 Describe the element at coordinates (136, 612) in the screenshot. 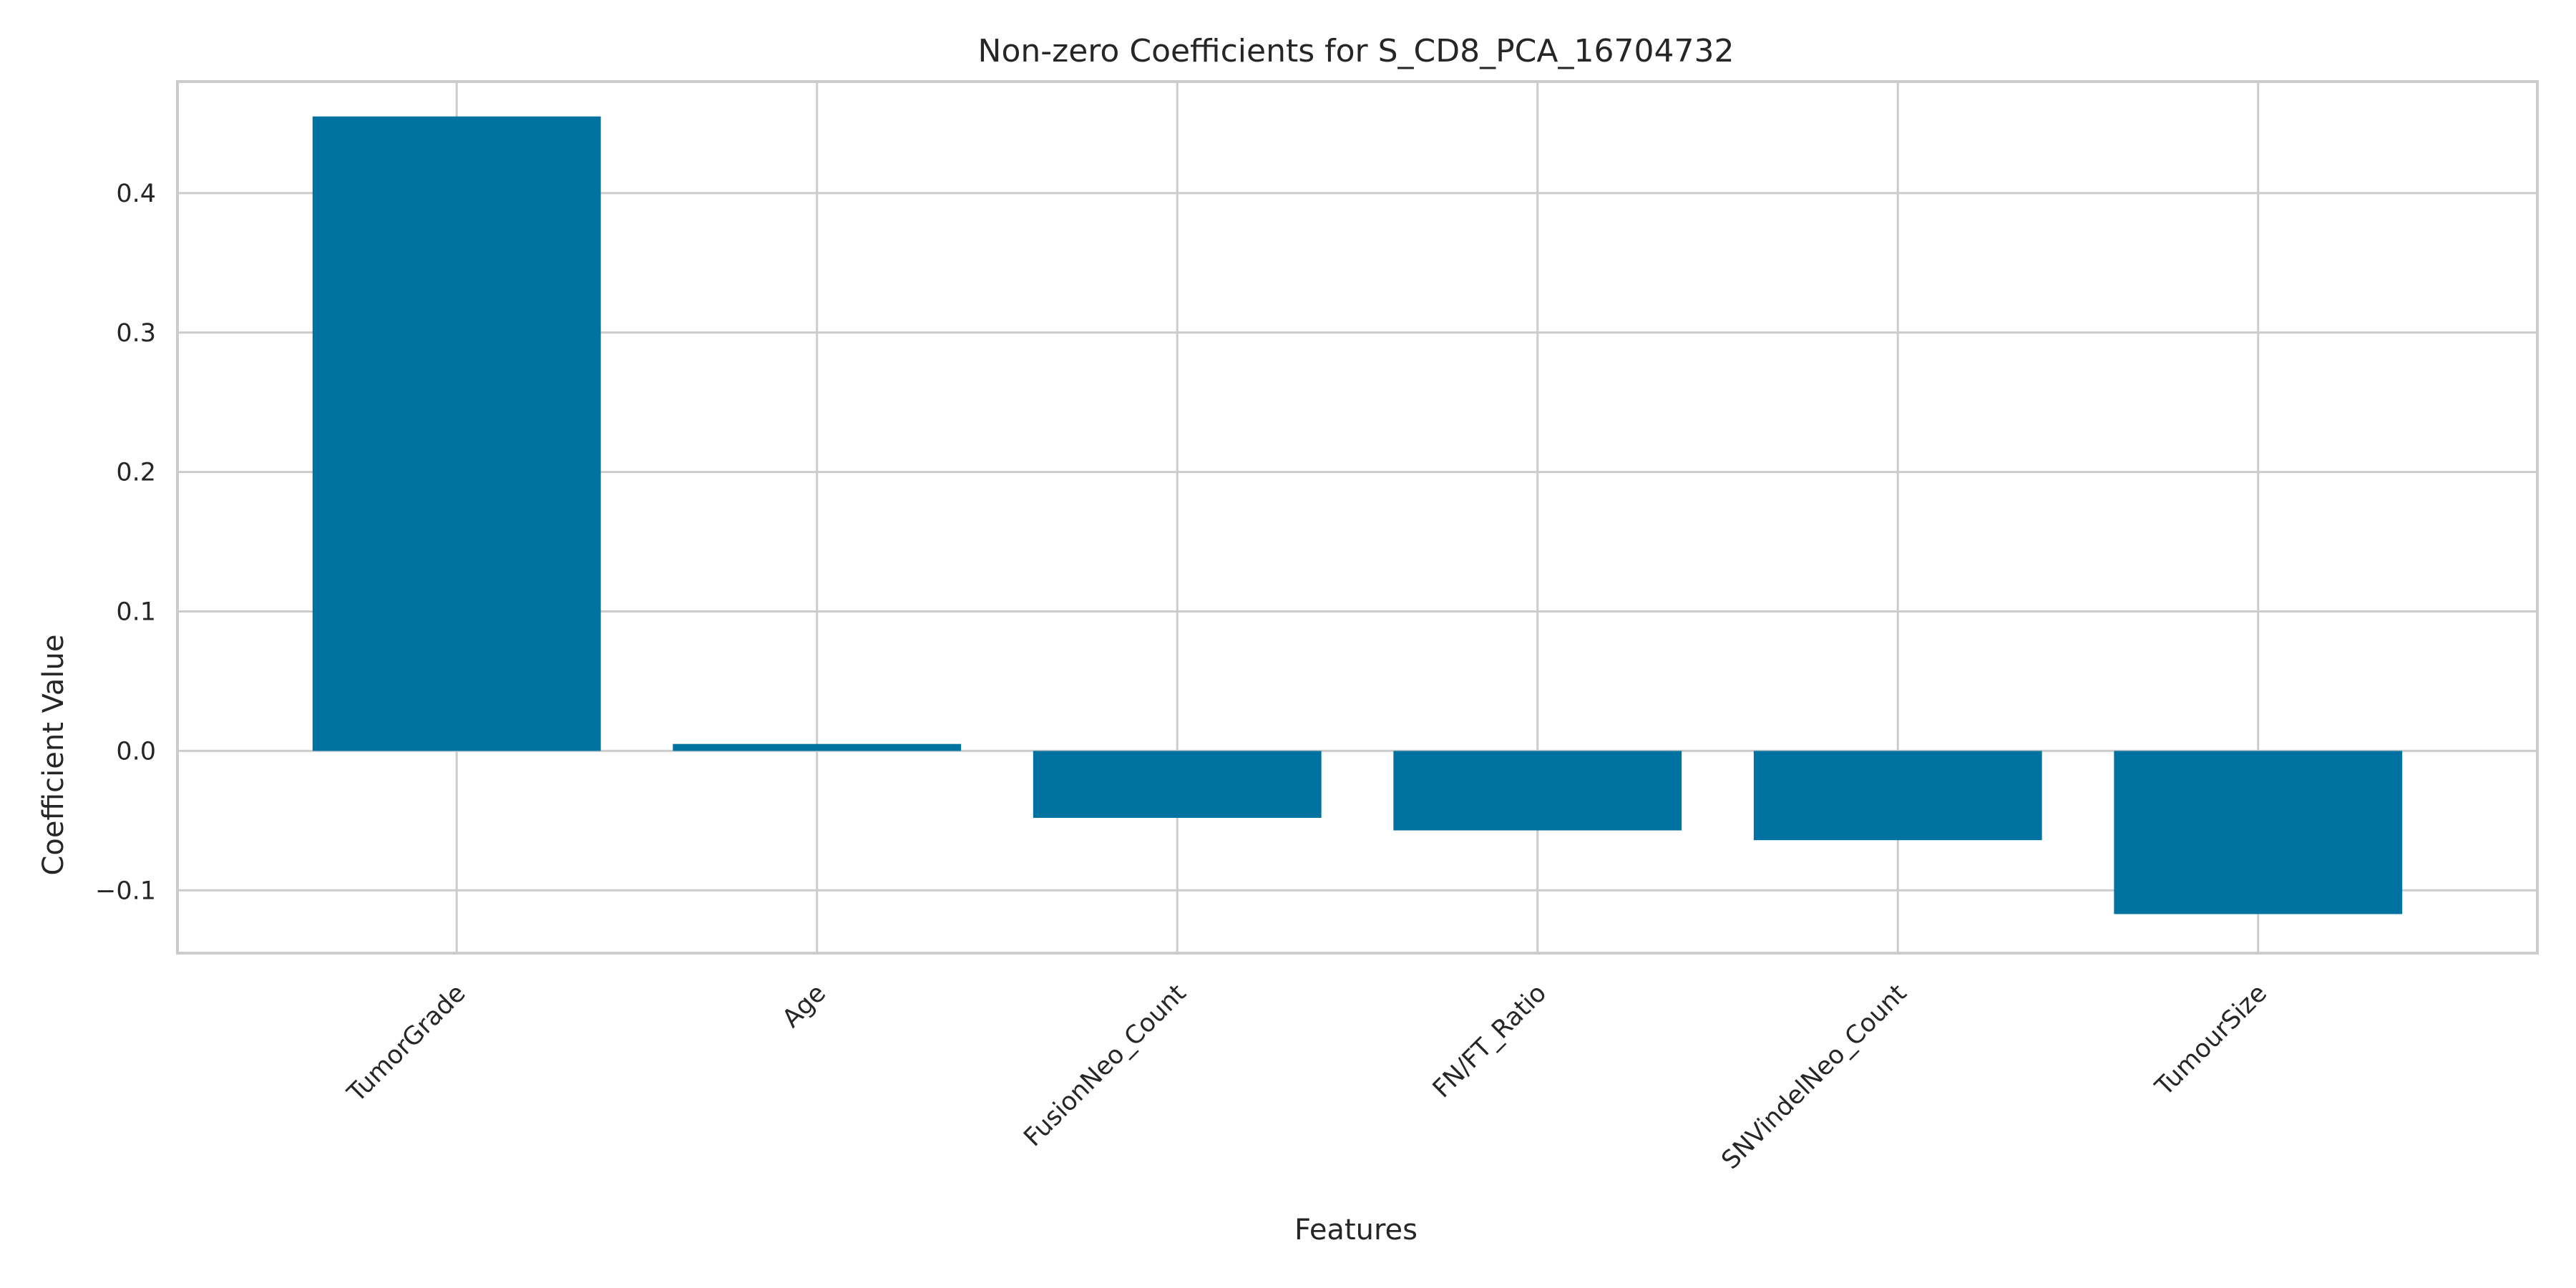

I see `y-tick-label: 0.1` at that location.